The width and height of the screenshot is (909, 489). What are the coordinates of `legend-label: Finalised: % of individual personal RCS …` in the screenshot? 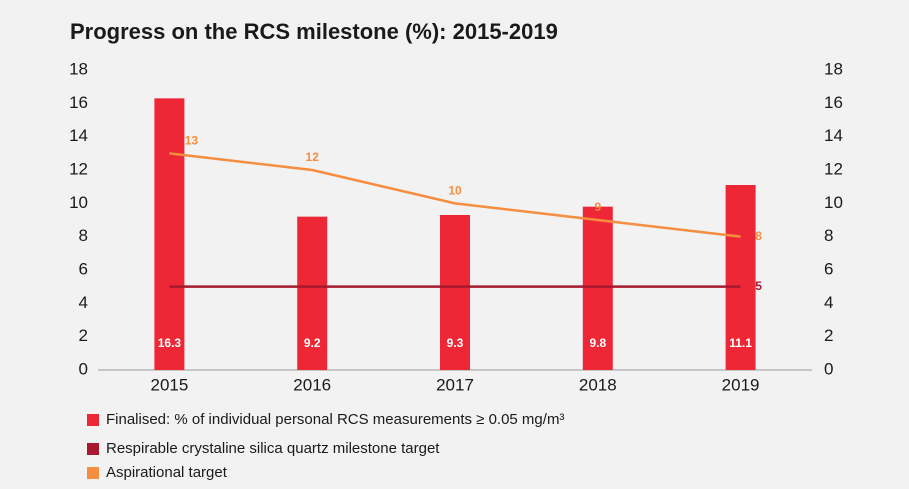 It's located at (335, 419).